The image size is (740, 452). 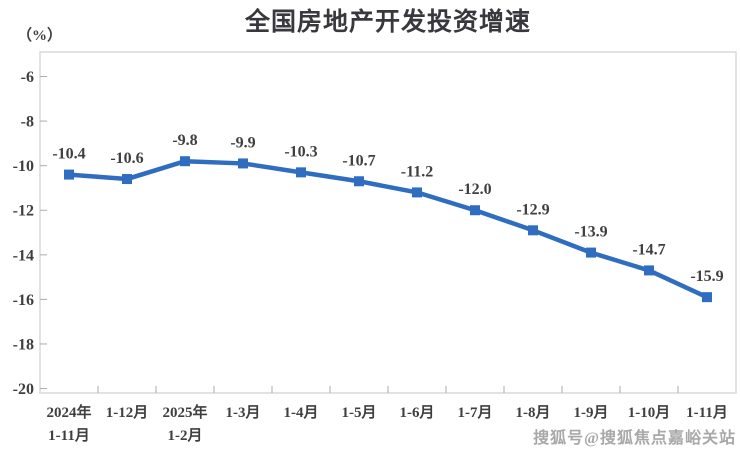 What do you see at coordinates (634, 438) in the screenshot?
I see `watermark-text: 搜狐号@搜狐焦点嘉峪关站` at bounding box center [634, 438].